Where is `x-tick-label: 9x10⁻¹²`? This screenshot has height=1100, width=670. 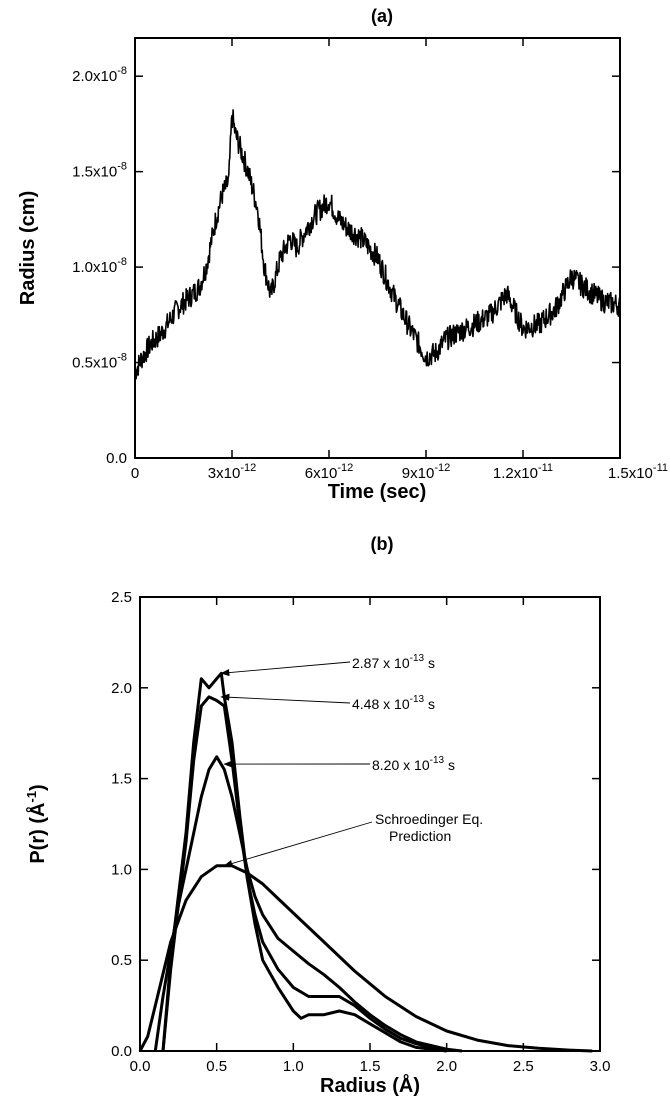
x-tick-label: 9x10⁻¹² is located at coordinates (426, 472).